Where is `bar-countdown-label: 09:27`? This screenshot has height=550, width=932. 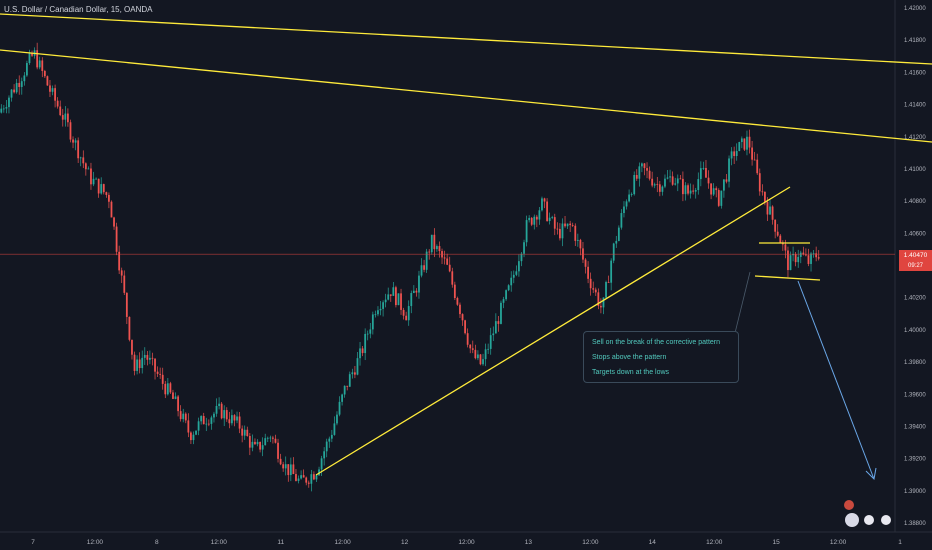
bar-countdown-label: 09:27 is located at coordinates (915, 266).